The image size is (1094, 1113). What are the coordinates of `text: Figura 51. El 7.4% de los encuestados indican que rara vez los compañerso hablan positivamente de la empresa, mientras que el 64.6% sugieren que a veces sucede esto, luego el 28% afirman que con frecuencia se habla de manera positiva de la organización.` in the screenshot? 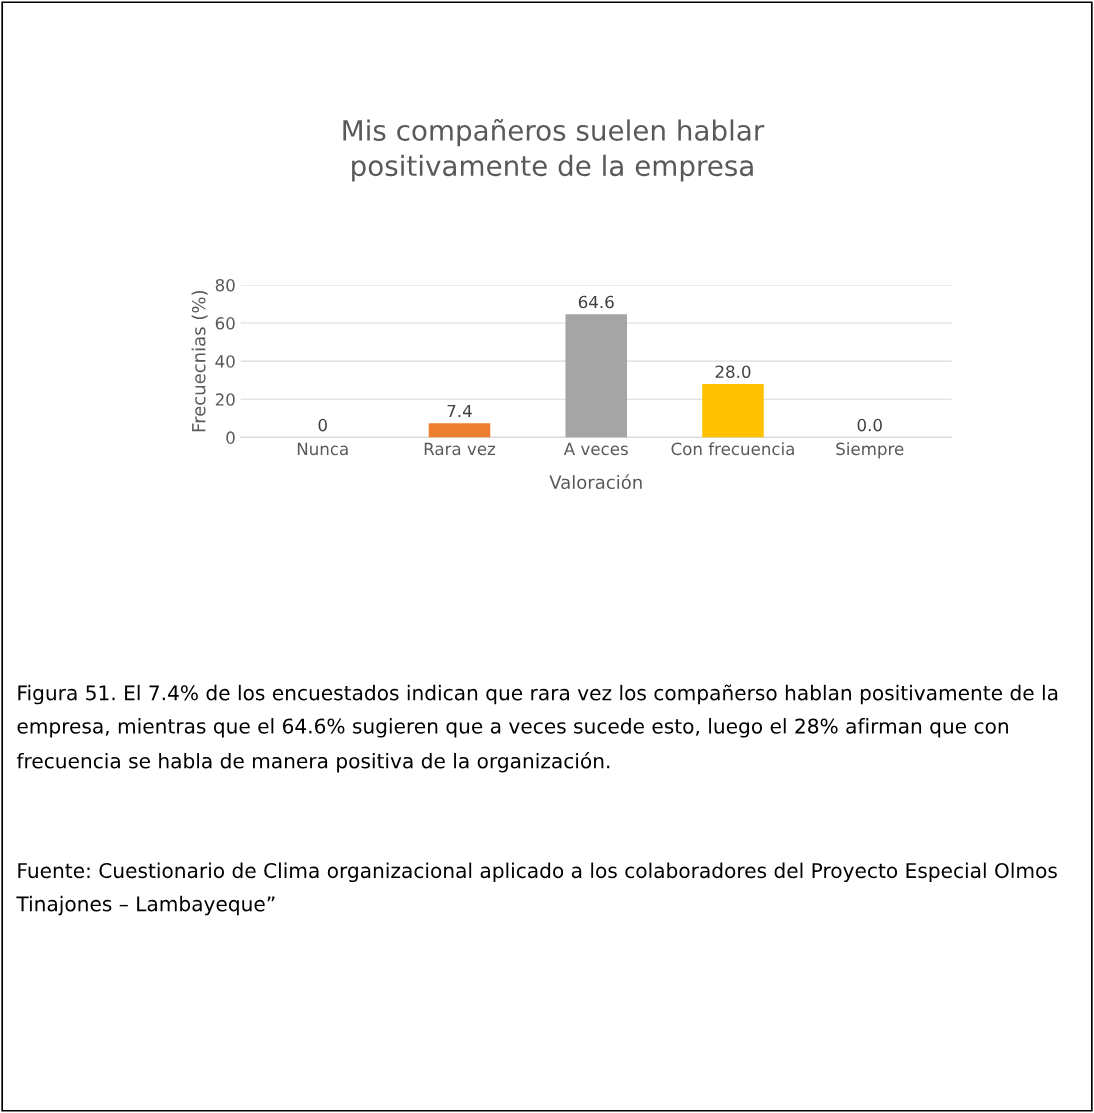 It's located at (537, 728).